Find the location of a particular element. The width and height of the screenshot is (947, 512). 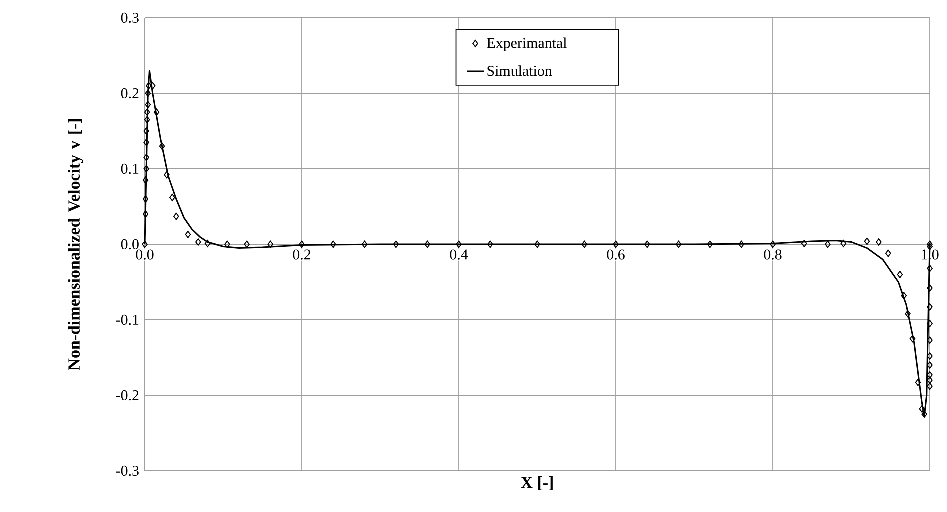

y-tick-label: 0.1 is located at coordinates (130, 169).